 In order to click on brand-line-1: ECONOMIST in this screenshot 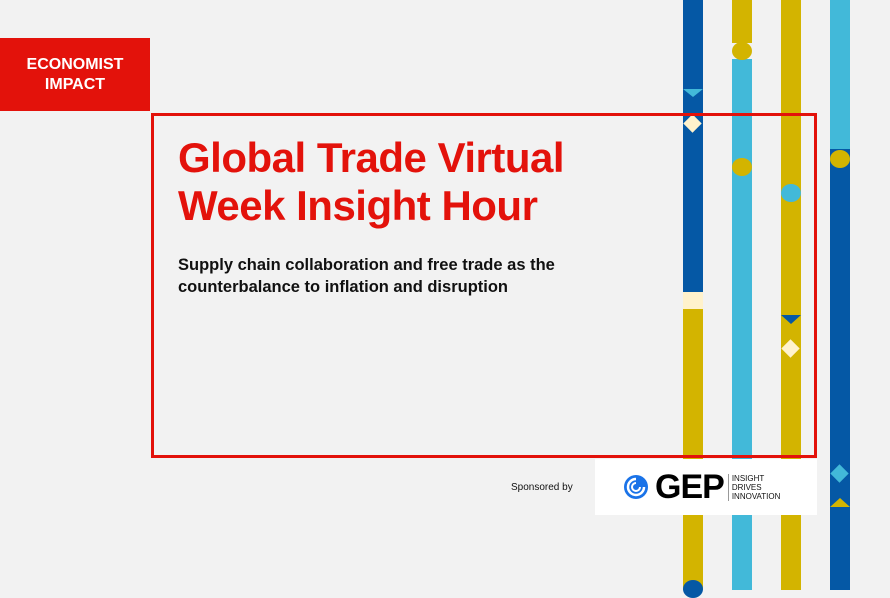, I will do `click(75, 64)`.